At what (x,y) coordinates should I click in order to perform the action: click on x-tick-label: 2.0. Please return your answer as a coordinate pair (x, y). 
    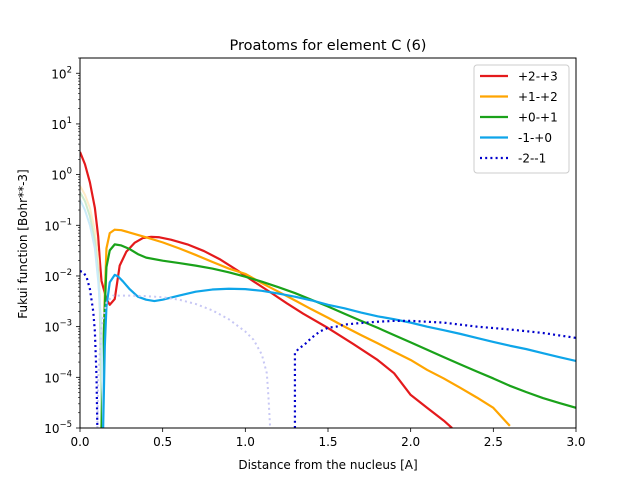
    Looking at the image, I should click on (410, 442).